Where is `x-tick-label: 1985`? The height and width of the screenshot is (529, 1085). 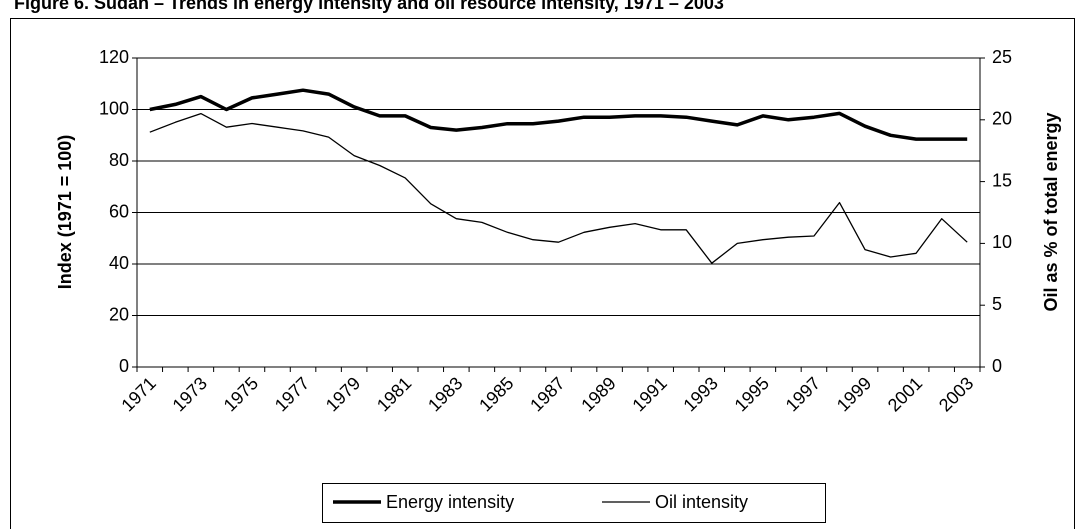 x-tick-label: 1985 is located at coordinates (496, 394).